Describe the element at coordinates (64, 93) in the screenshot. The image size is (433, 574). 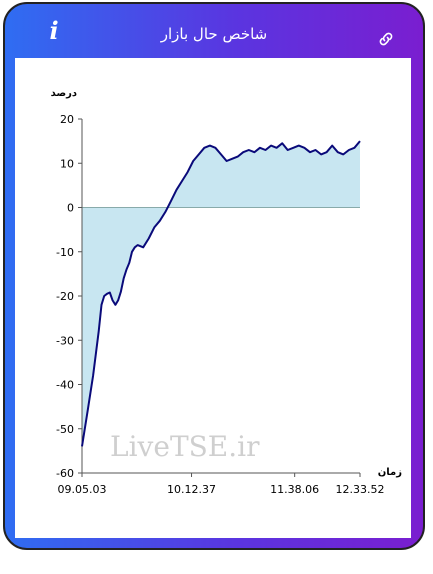
I see `y-axis-title: درصد` at that location.